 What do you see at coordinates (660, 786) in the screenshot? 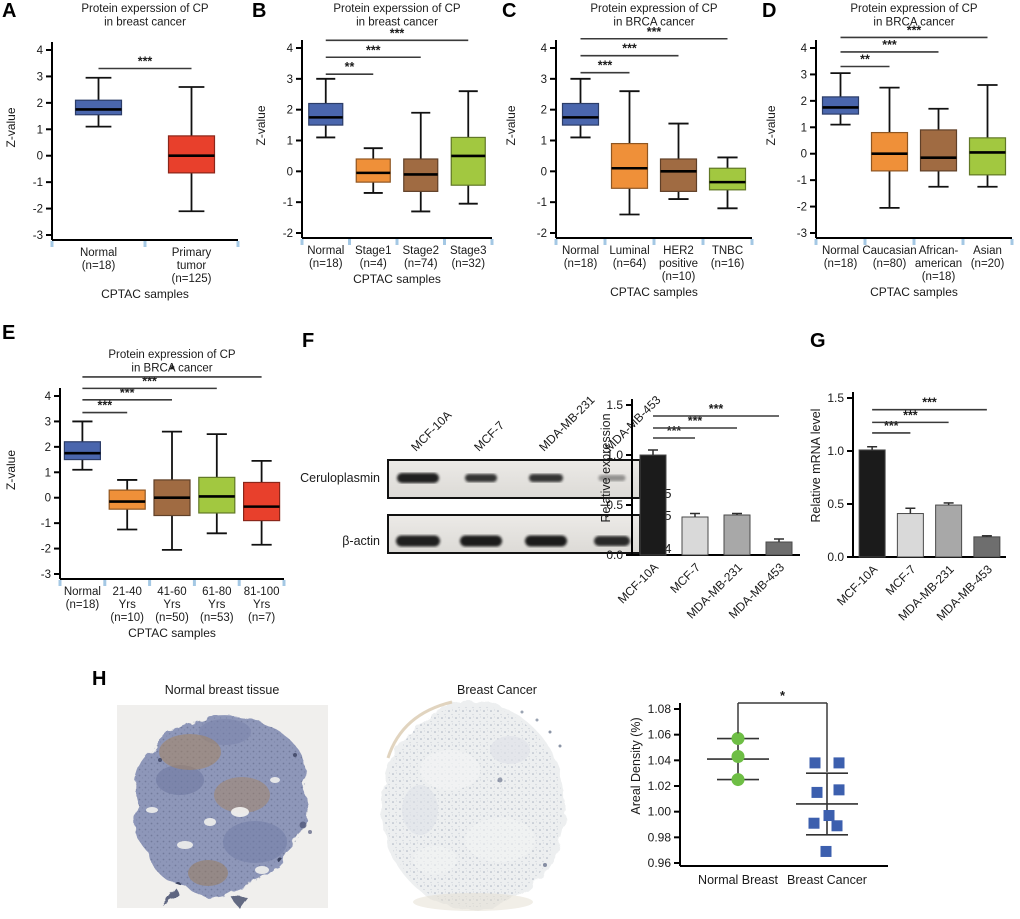
I see `y-tick-label: 1.02` at bounding box center [660, 786].